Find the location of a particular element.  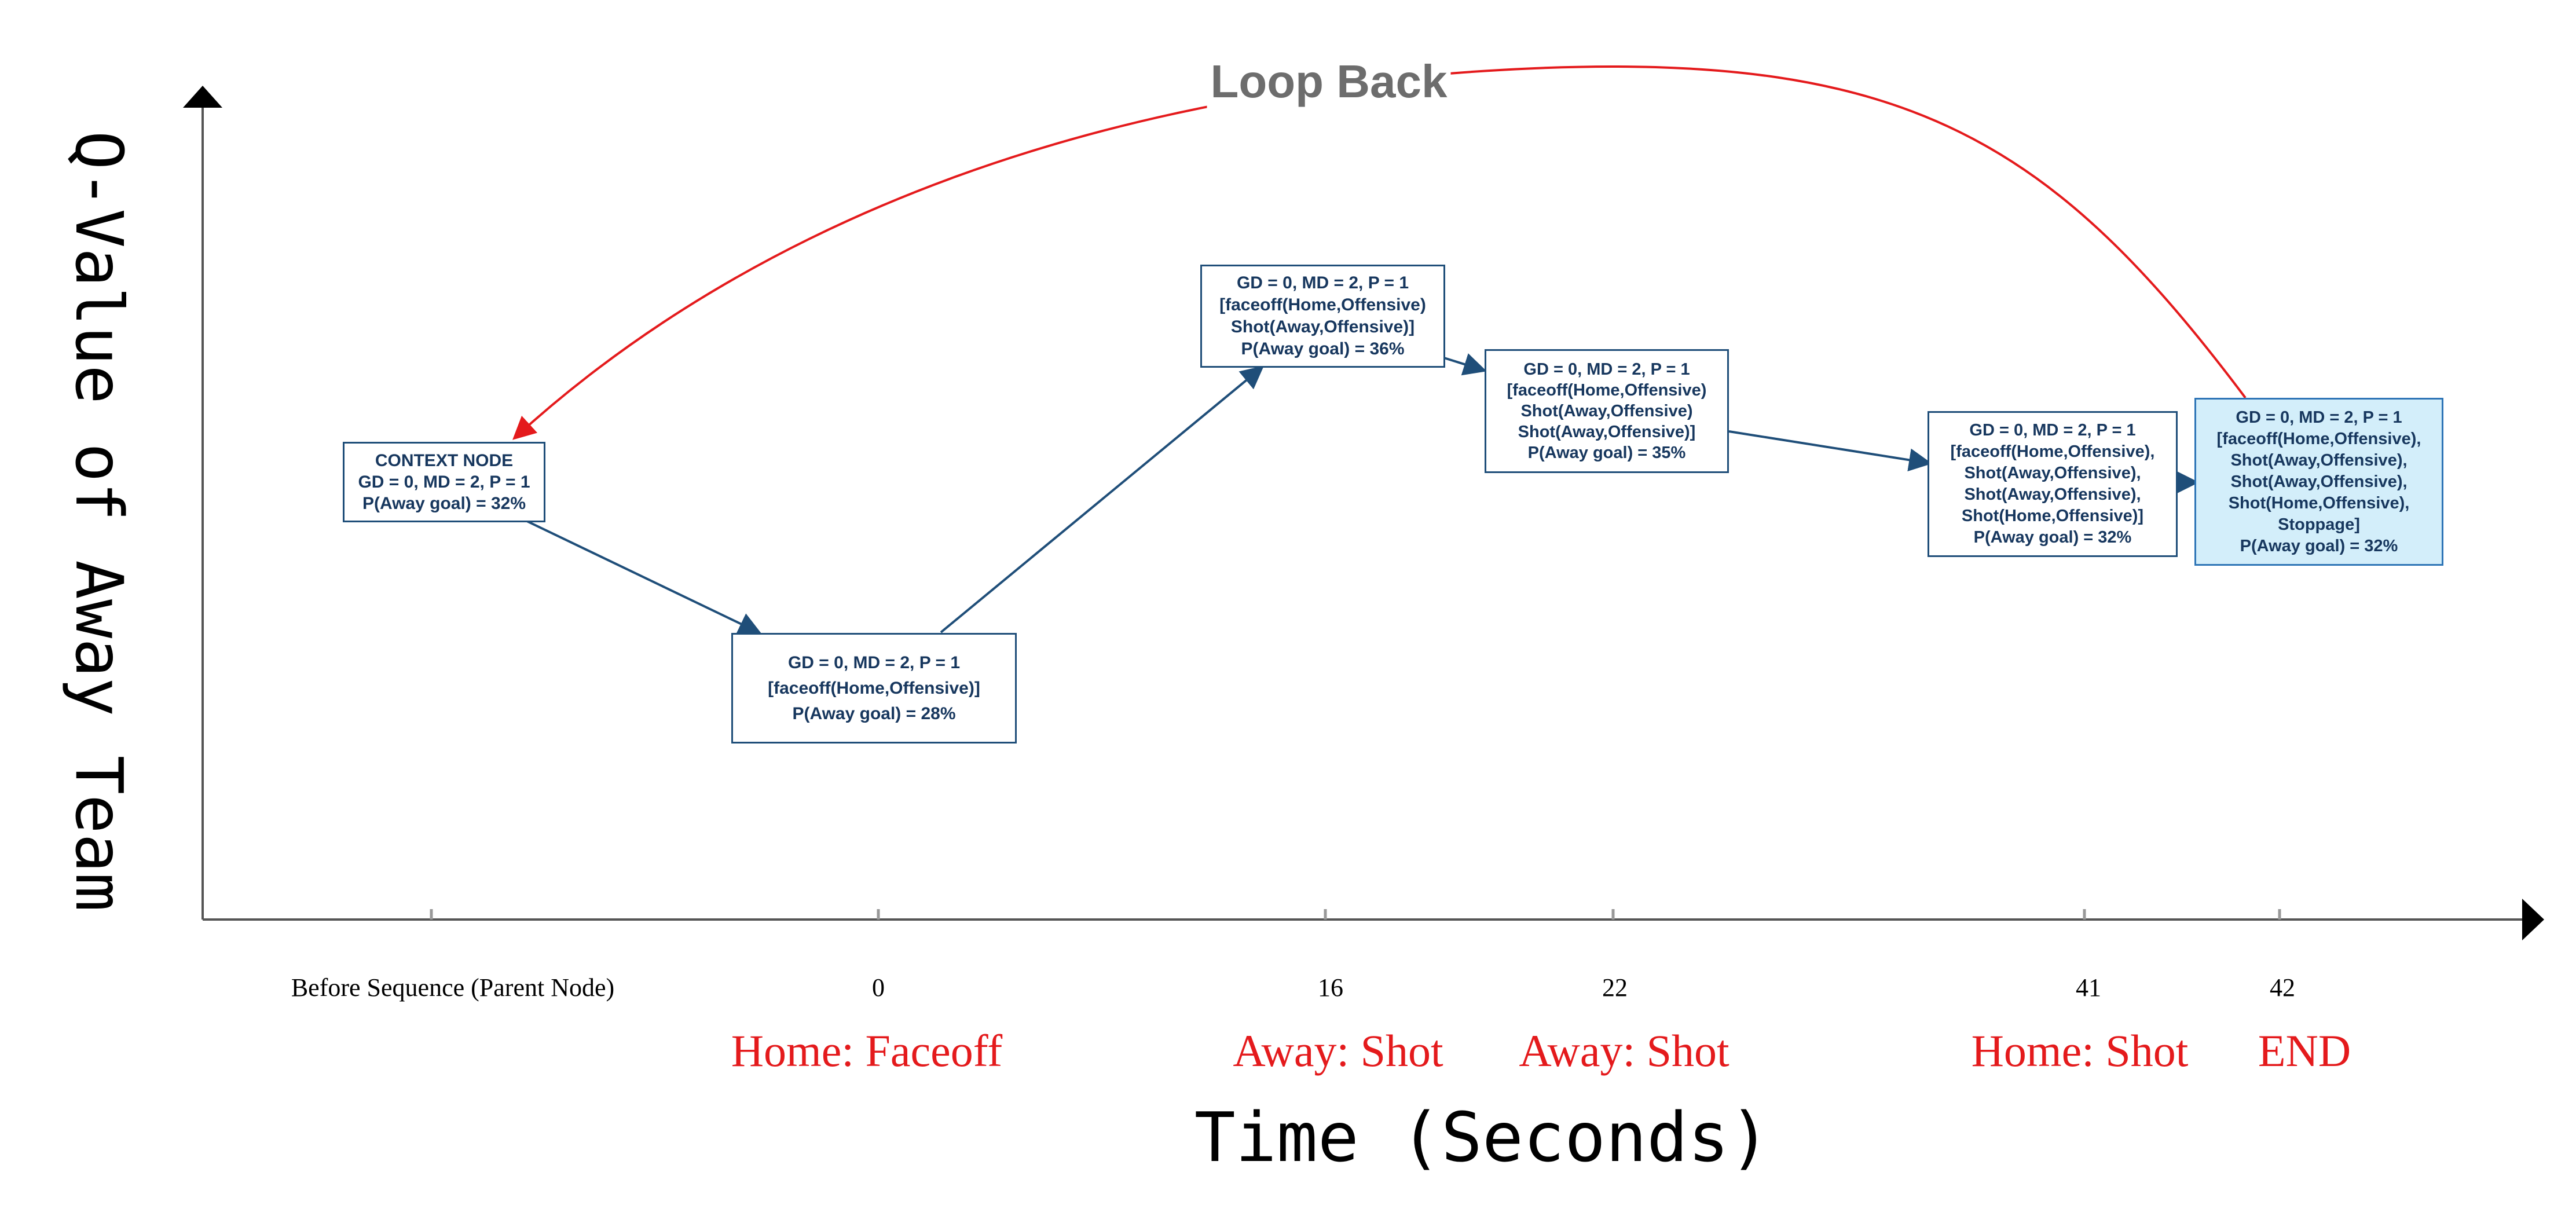

node-line: Stoppage] is located at coordinates (2319, 524).